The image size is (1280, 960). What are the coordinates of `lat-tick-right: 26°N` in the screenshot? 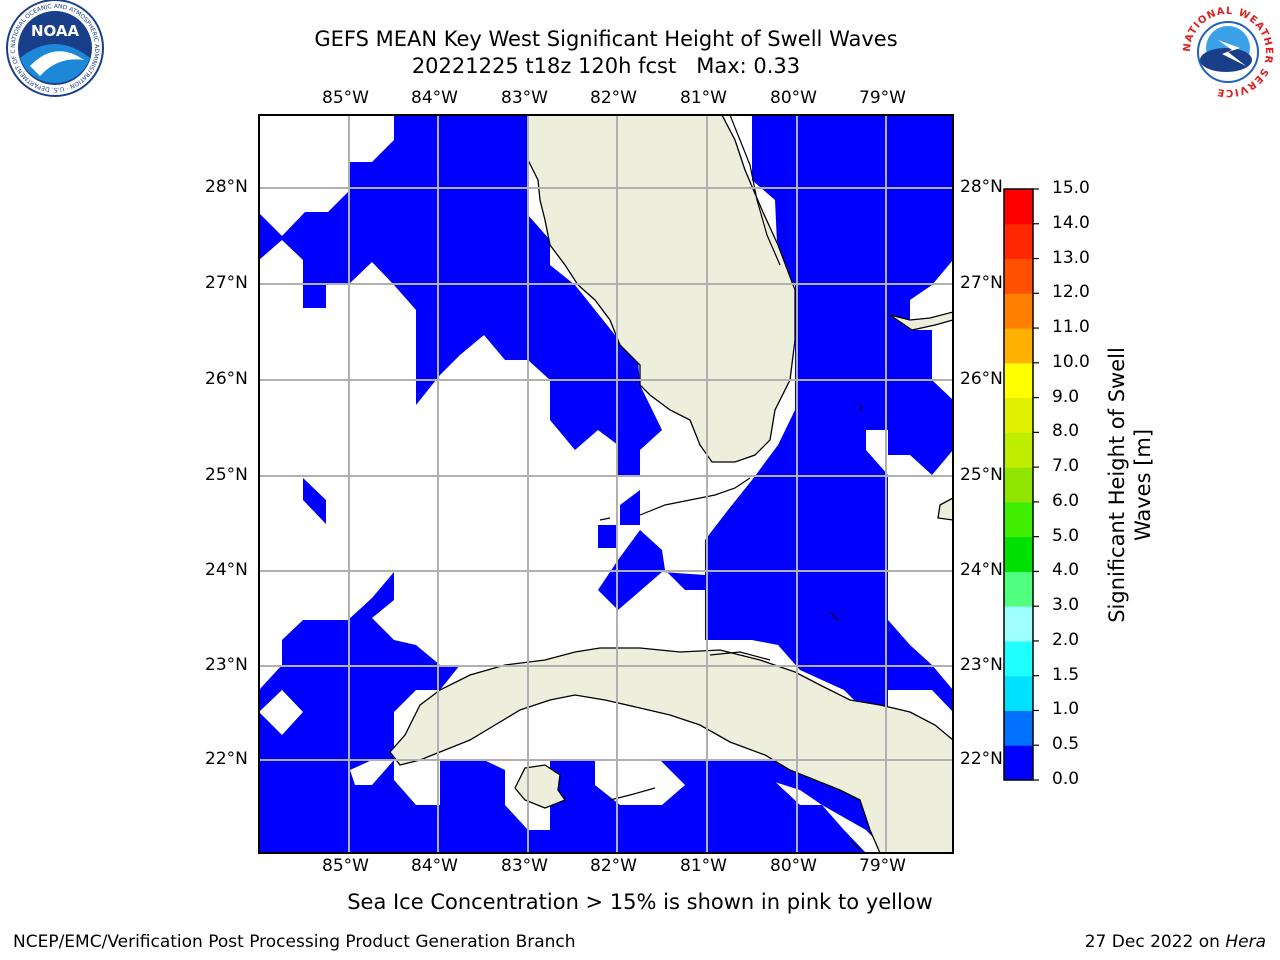 It's located at (981, 379).